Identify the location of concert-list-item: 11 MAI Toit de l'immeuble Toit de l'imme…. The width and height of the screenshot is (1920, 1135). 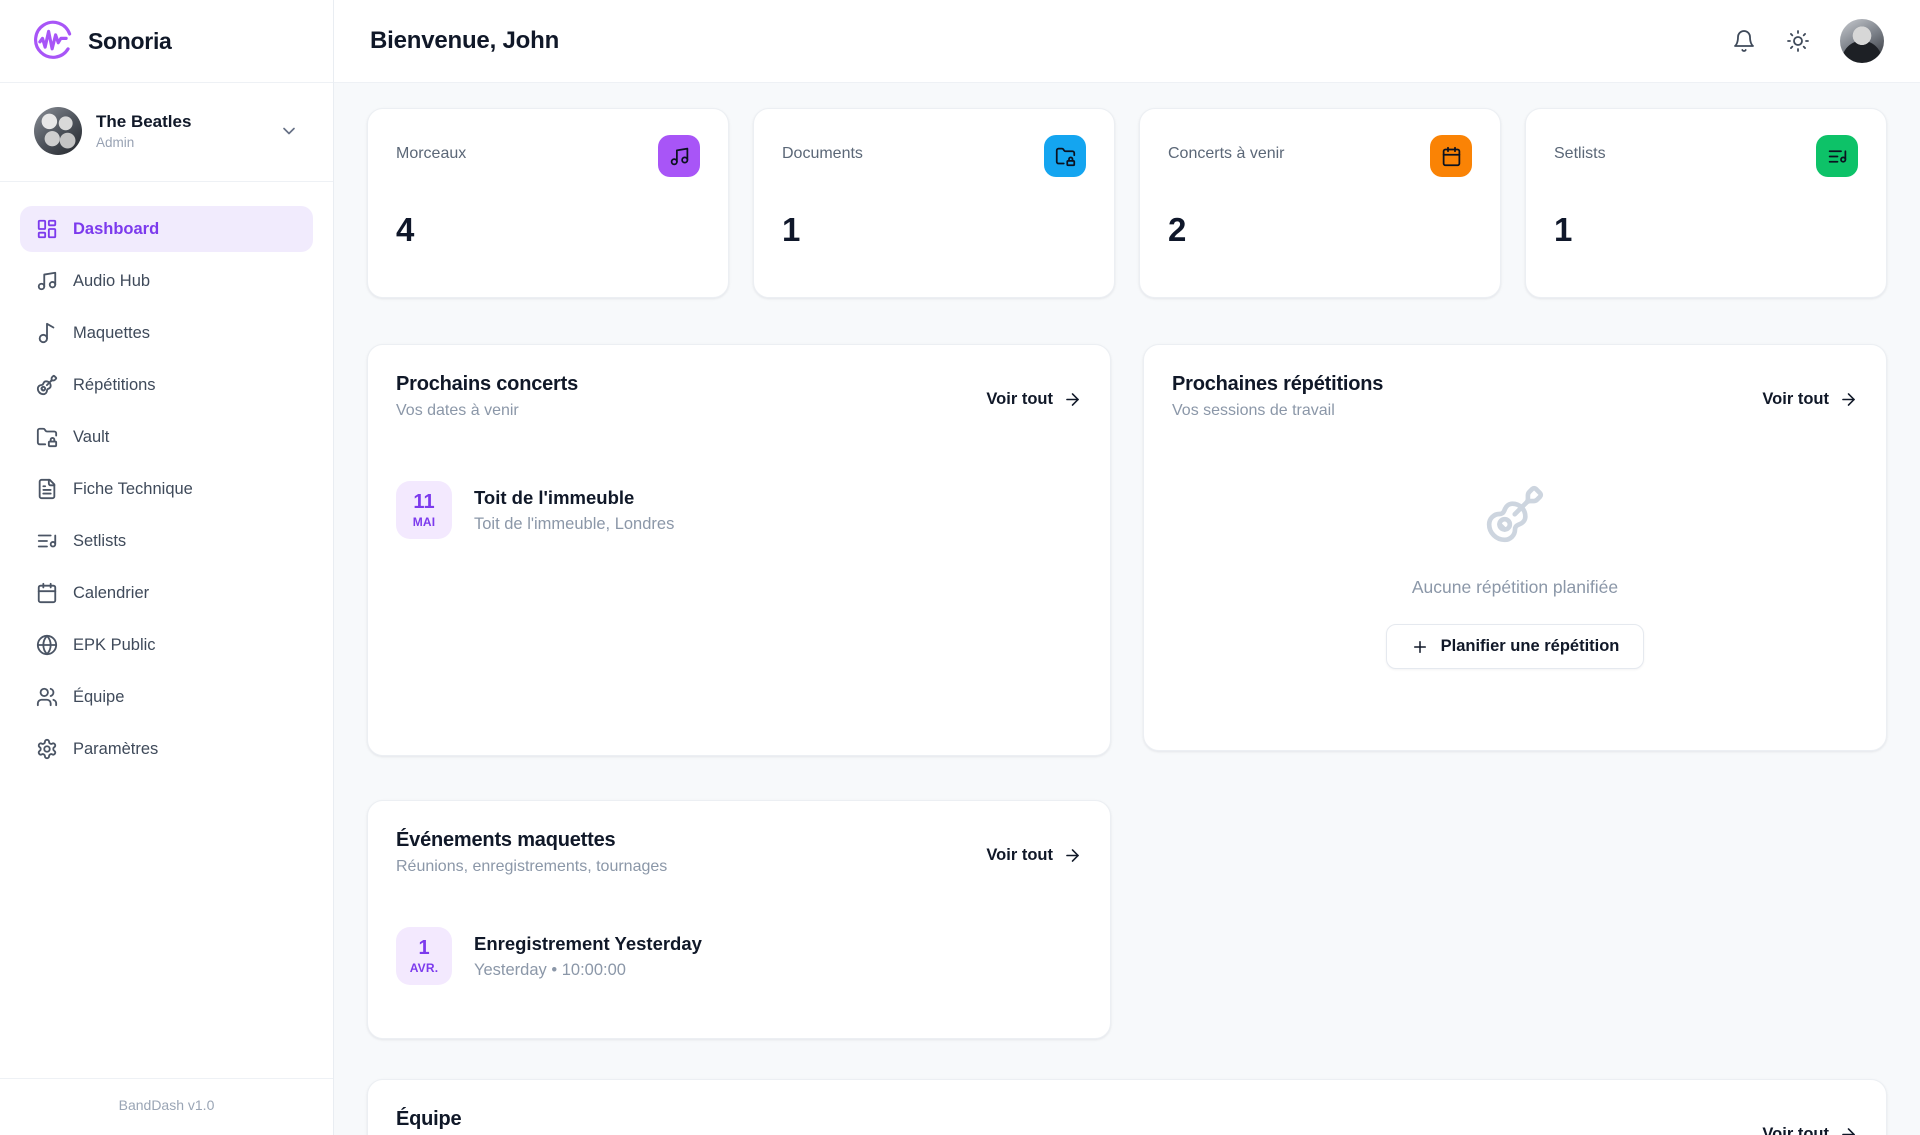
(739, 510).